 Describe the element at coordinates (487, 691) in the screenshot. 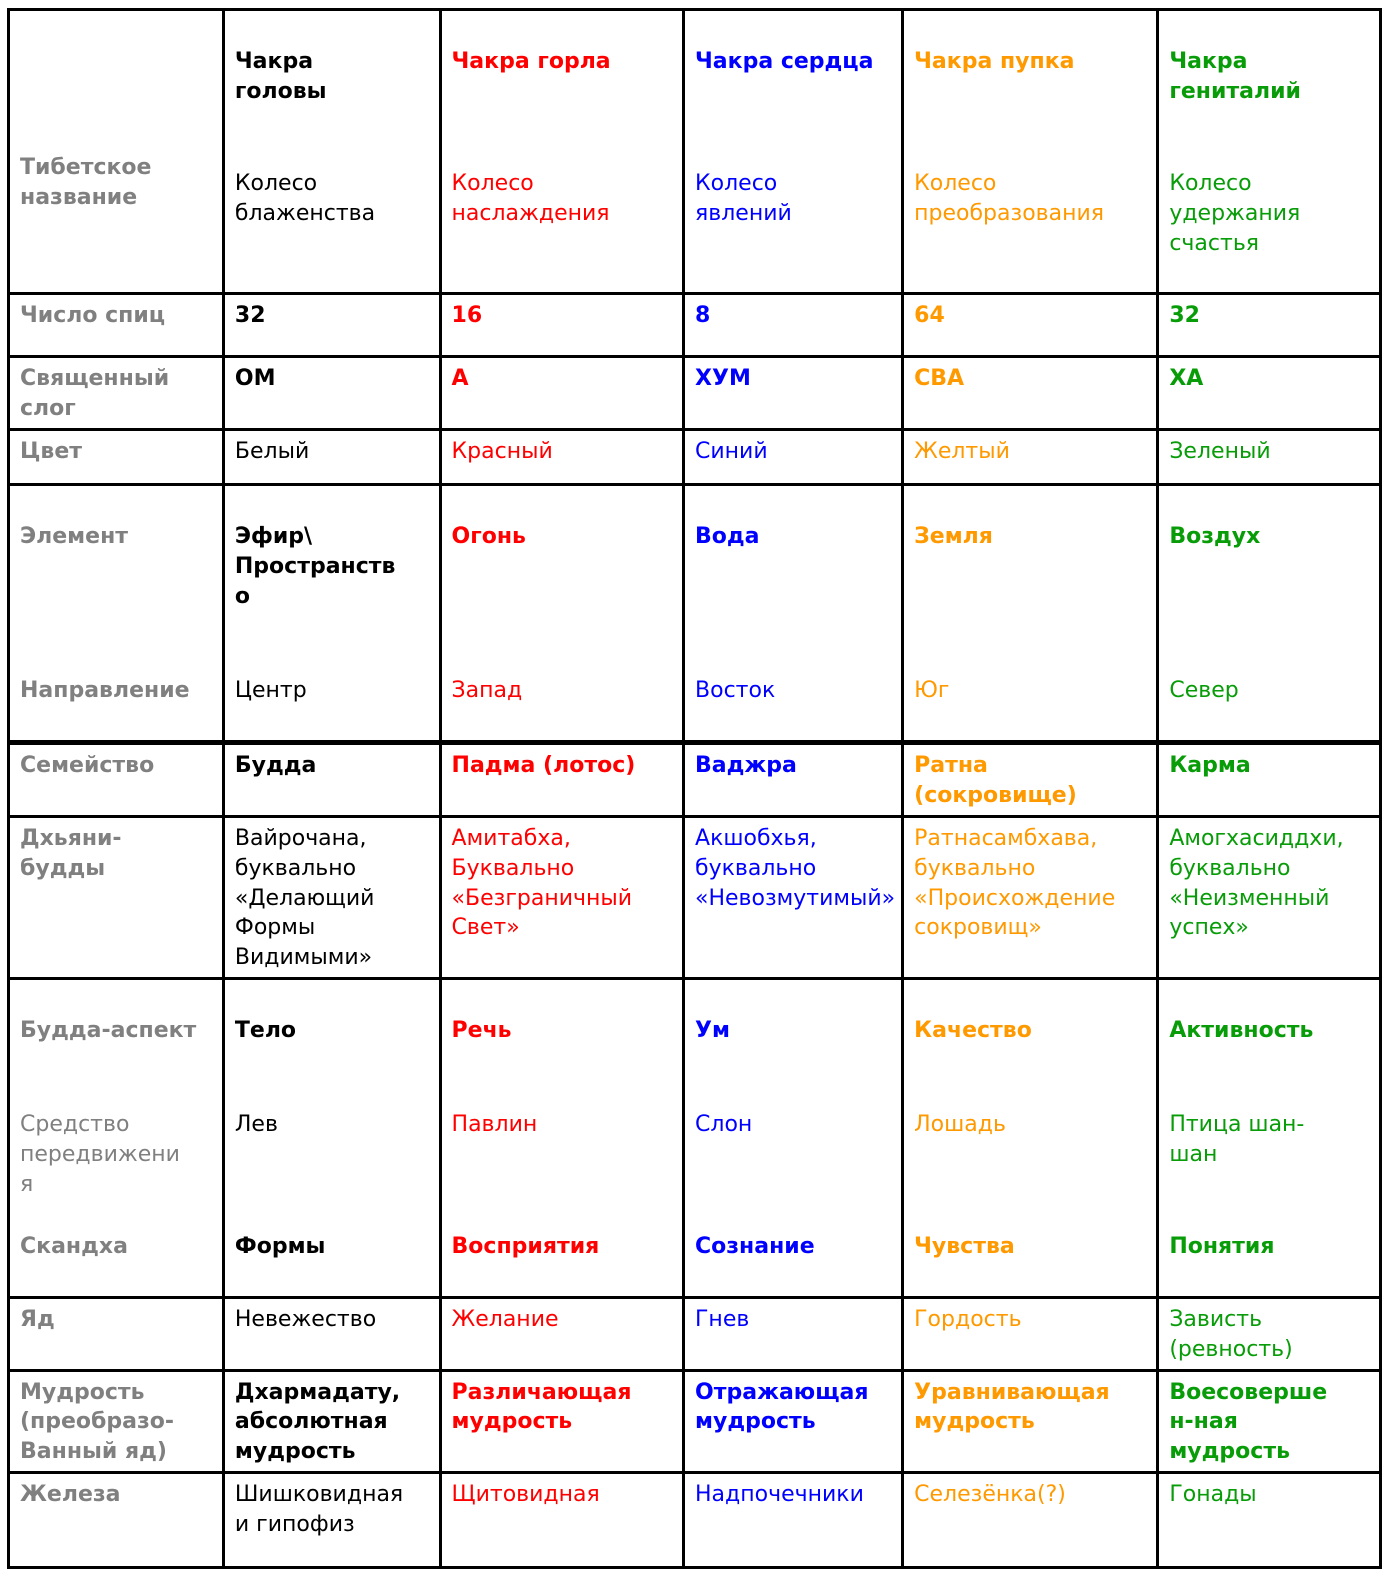

I see `direction-value: Запад` at that location.